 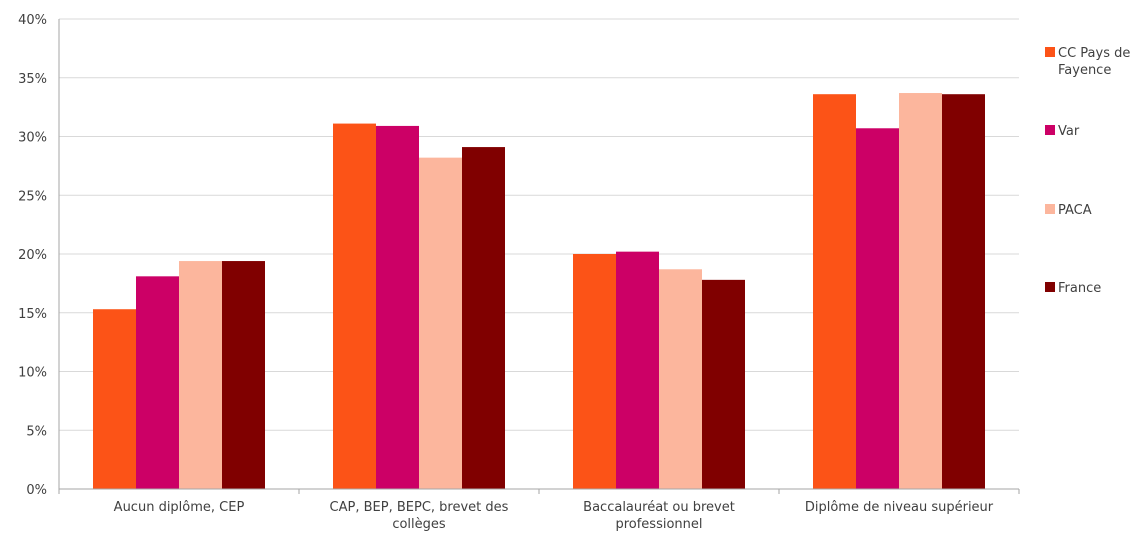 What do you see at coordinates (899, 507) in the screenshot?
I see `x-tick-label: Diplôme de niveau supérieur` at bounding box center [899, 507].